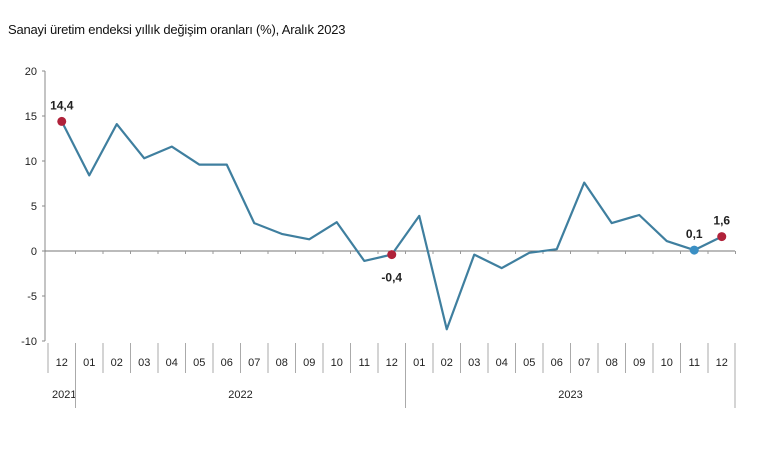 This screenshot has width=760, height=450. I want to click on y-tick-label: 5, so click(34, 207).